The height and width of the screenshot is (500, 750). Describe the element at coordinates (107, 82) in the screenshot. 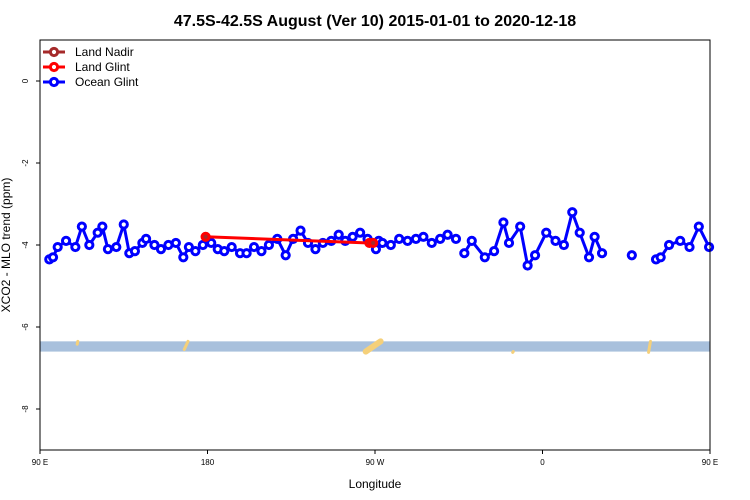

I see `legend-label: Ocean Glint` at that location.